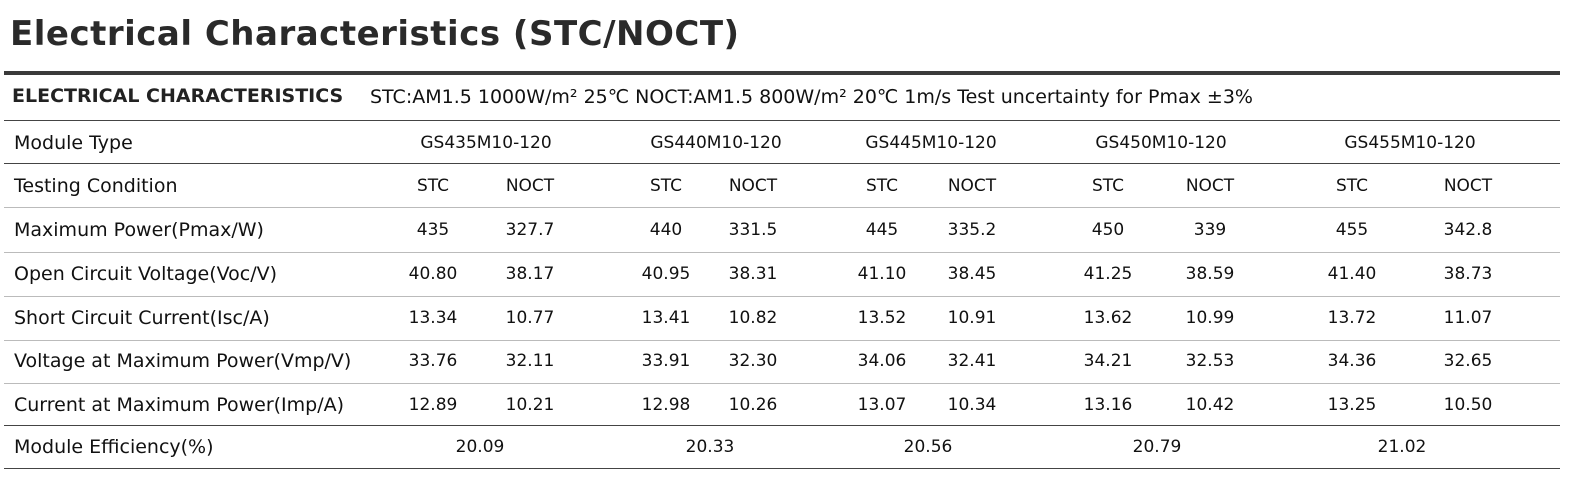 The width and height of the screenshot is (1580, 484). What do you see at coordinates (178, 96) in the screenshot?
I see `table-caption: ELECTRICAL CHARACTERISTICS` at bounding box center [178, 96].